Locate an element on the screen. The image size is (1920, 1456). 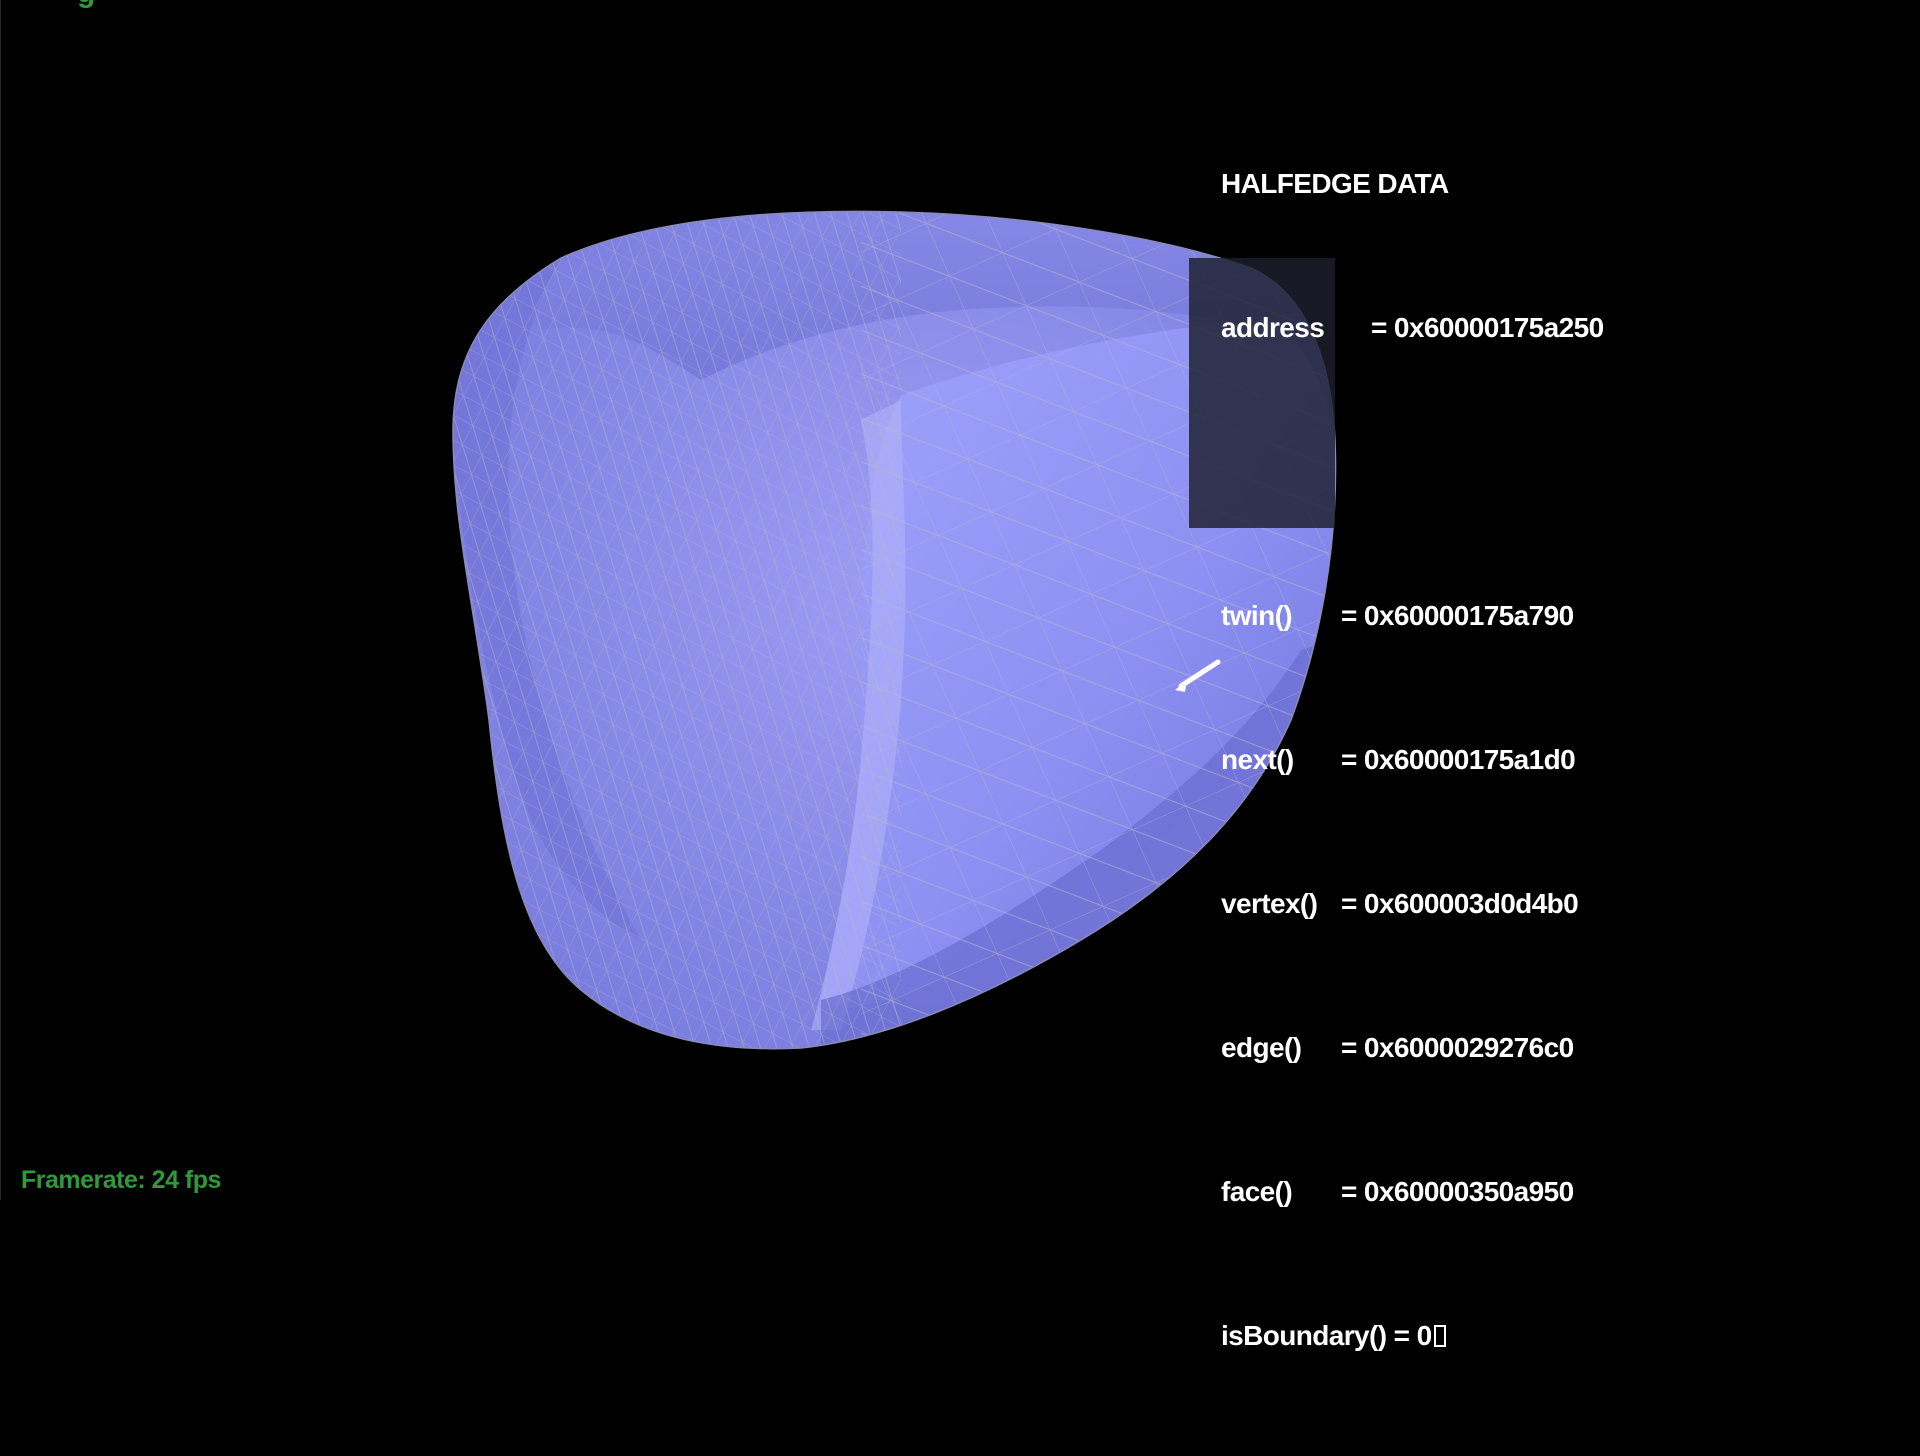
info-row-twin: twin() = 0x60000175a790 is located at coordinates (1412, 616).